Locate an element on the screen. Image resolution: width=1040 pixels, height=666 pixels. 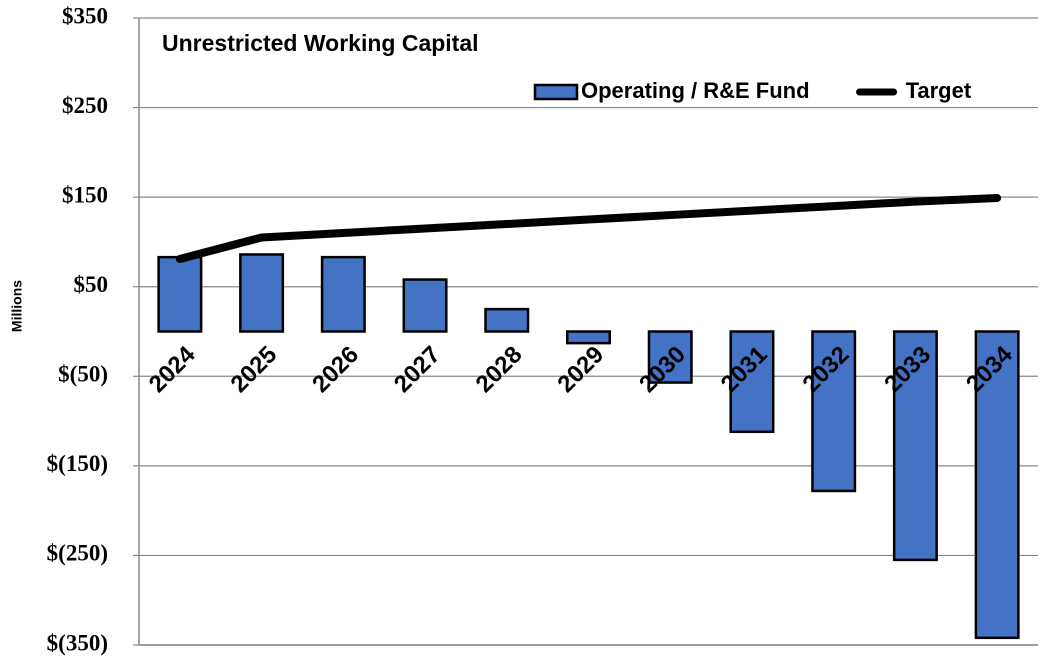
x-tick-label: 2025 is located at coordinates (253, 369).